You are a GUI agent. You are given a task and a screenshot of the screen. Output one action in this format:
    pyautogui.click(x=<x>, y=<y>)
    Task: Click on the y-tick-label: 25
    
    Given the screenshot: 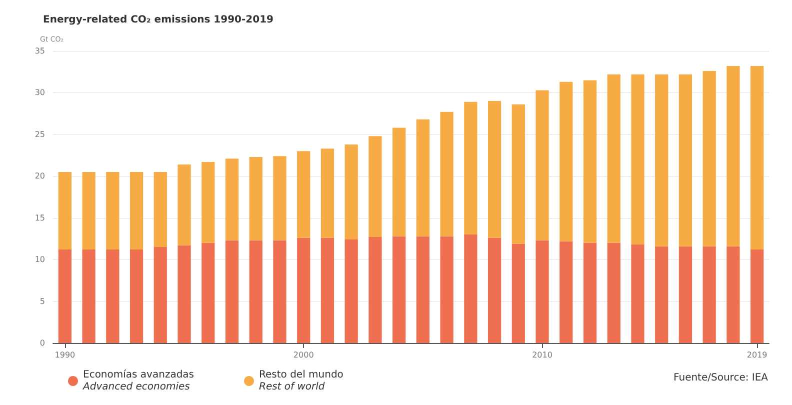 What is the action you would take?
    pyautogui.click(x=39, y=134)
    